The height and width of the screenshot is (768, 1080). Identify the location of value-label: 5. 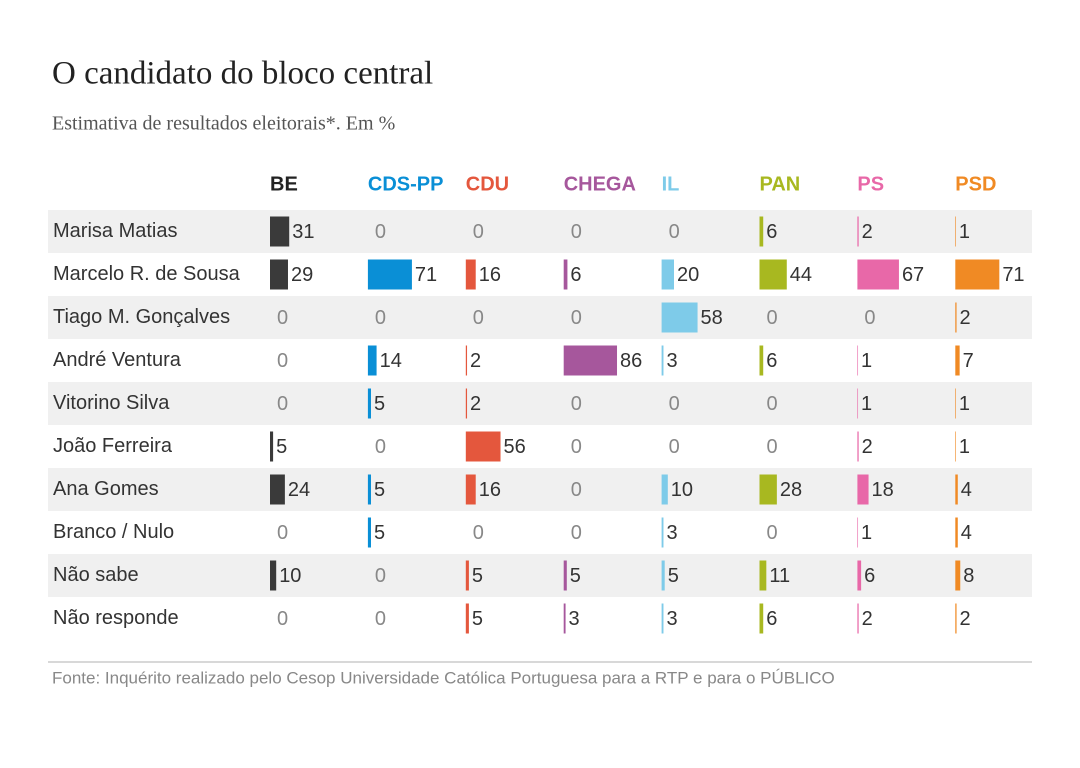
(477, 576).